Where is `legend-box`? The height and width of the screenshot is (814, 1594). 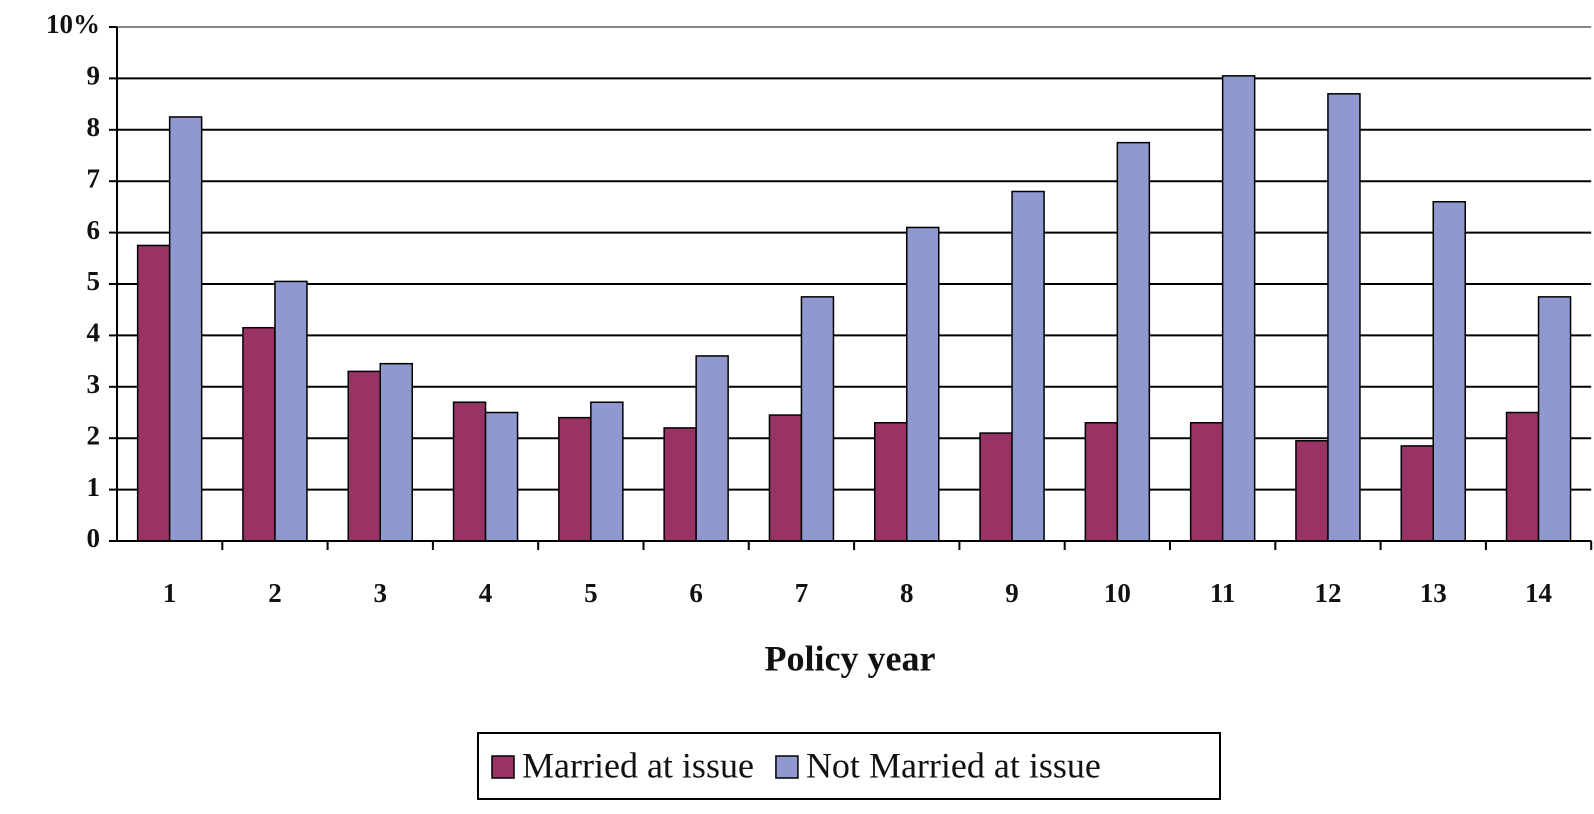
legend-box is located at coordinates (849, 766).